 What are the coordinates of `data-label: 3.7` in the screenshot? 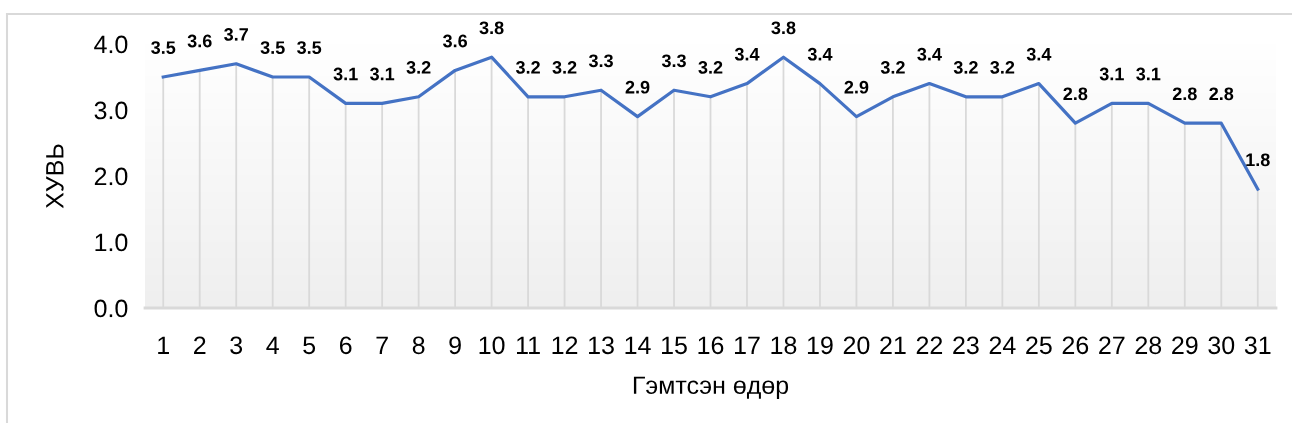 It's located at (236, 34).